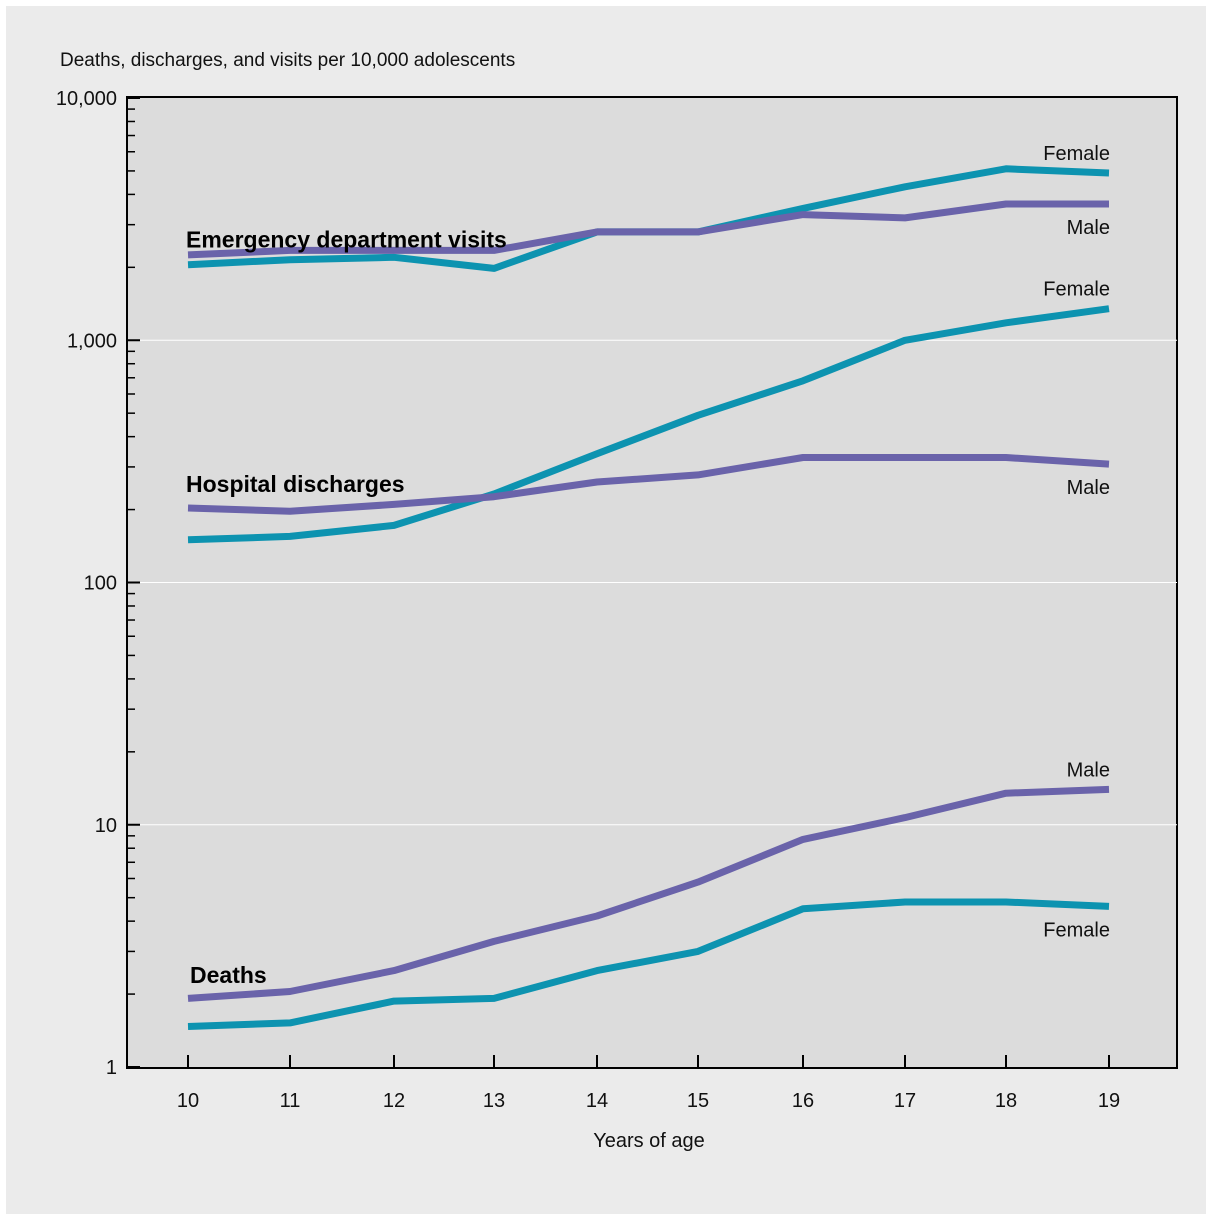 The height and width of the screenshot is (1220, 1212). I want to click on x-tick-label: 14, so click(597, 1101).